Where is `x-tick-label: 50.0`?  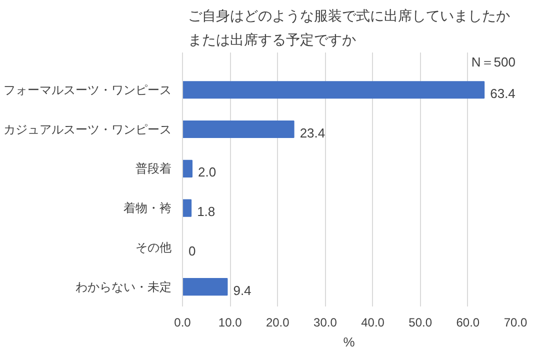
x-tick-label: 50.0 is located at coordinates (420, 323).